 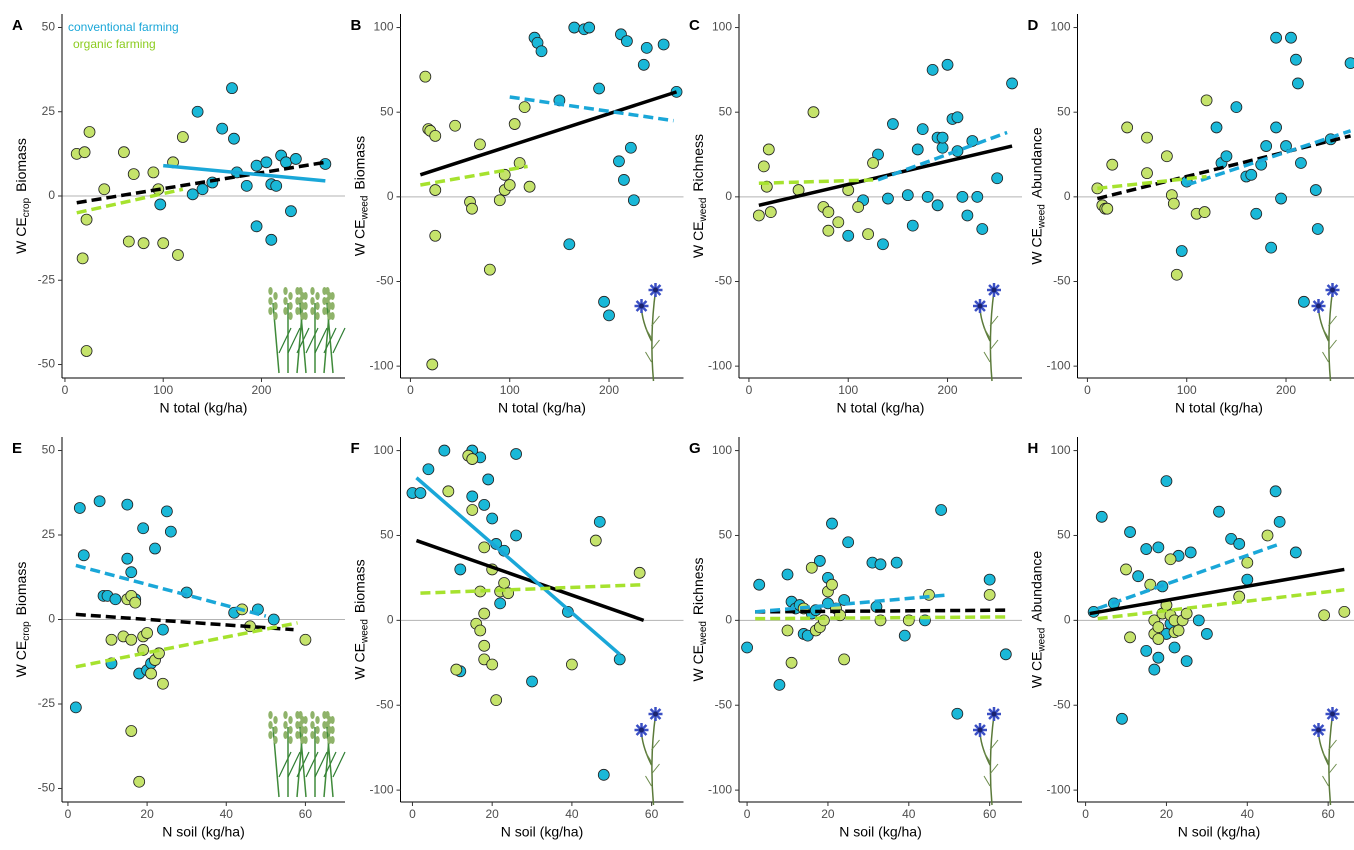 I want to click on panel-label: E, so click(x=17, y=448).